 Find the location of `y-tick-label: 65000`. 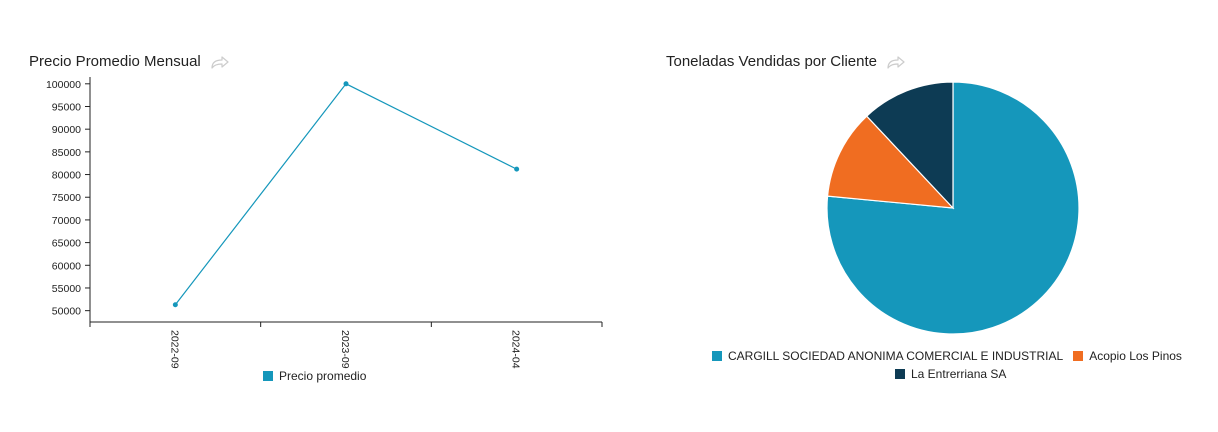

y-tick-label: 65000 is located at coordinates (66, 244).